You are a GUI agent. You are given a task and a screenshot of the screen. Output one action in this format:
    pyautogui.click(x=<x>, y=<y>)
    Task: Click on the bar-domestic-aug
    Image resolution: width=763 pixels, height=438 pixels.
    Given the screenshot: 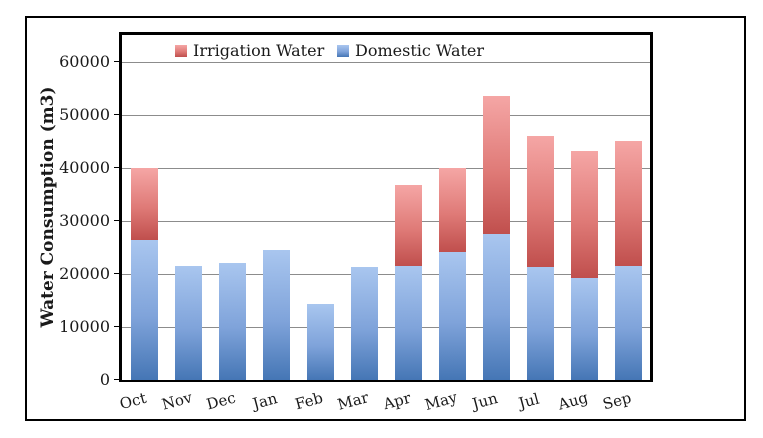 What is the action you would take?
    pyautogui.click(x=584, y=328)
    